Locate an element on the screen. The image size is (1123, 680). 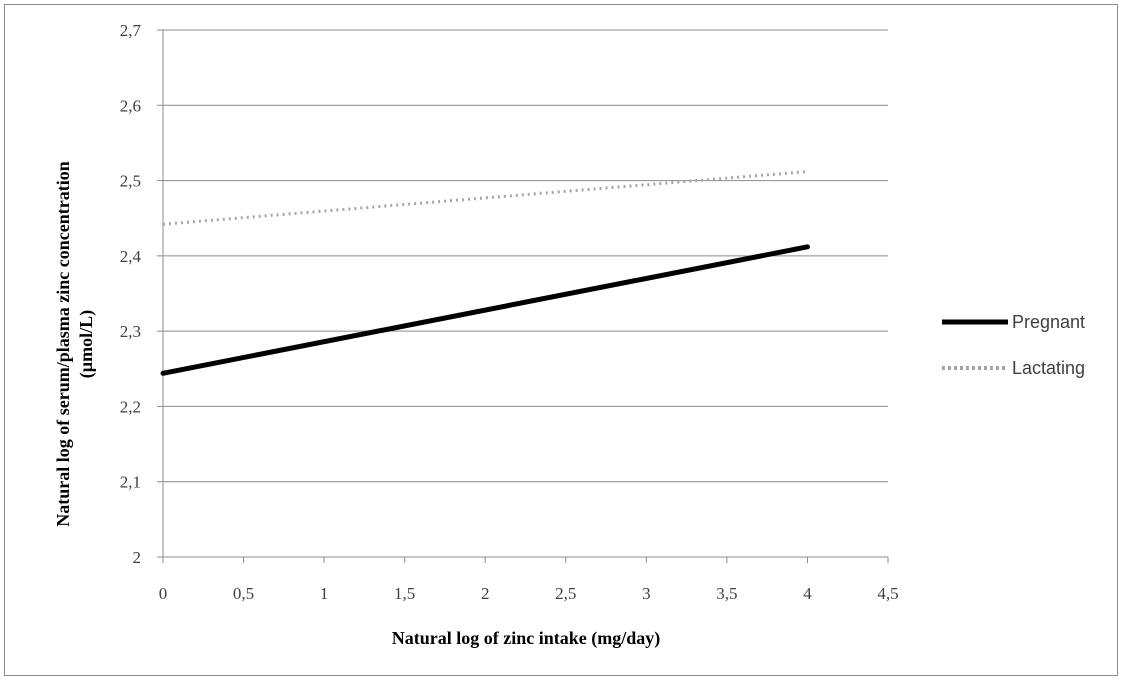
series-line-lactating is located at coordinates (485, 198).